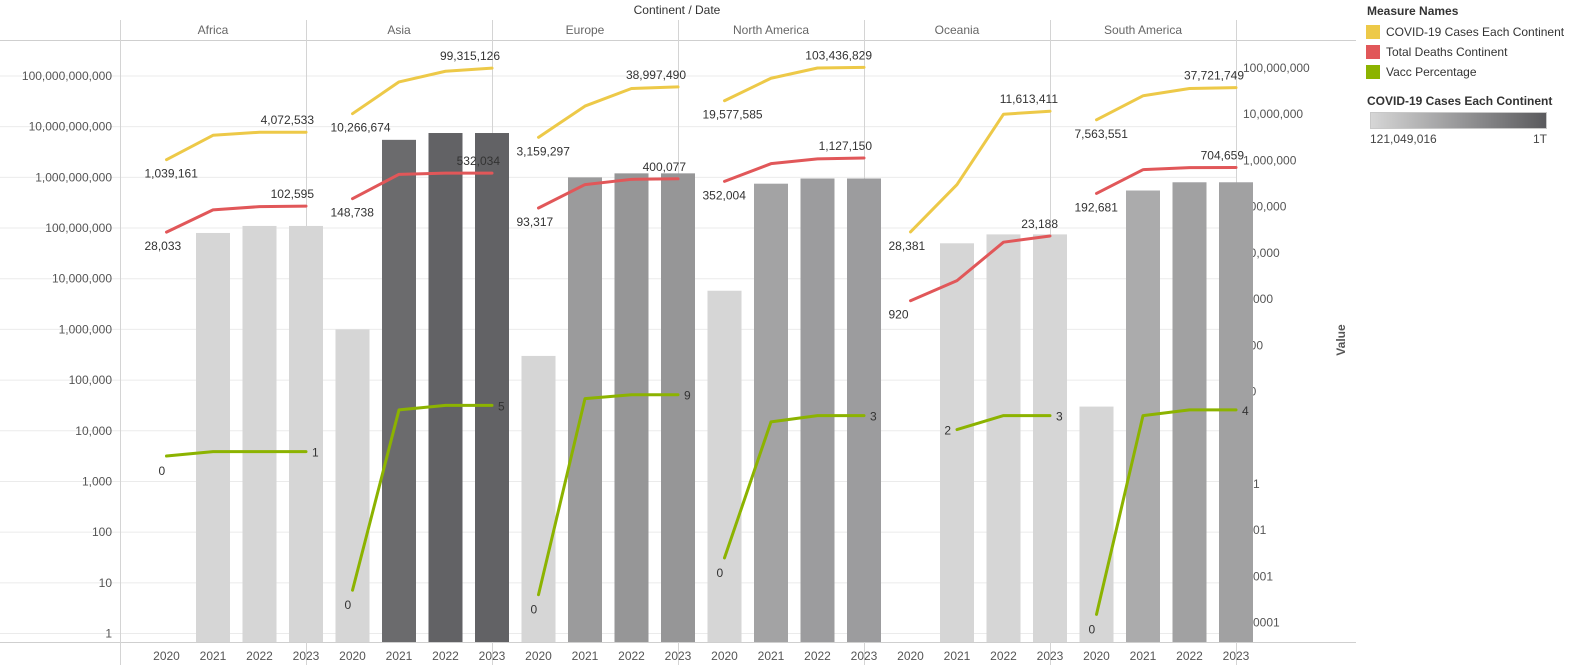 The height and width of the screenshot is (672, 1585). Describe the element at coordinates (1413, 11) in the screenshot. I see `legend-title: Measure Names` at that location.